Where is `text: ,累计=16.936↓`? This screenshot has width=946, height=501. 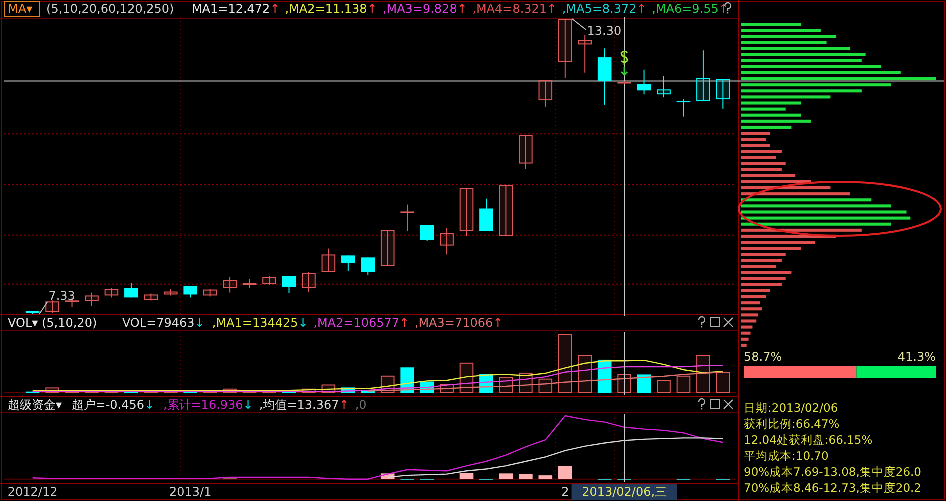
text: ,累计=16.936↓ is located at coordinates (208, 405).